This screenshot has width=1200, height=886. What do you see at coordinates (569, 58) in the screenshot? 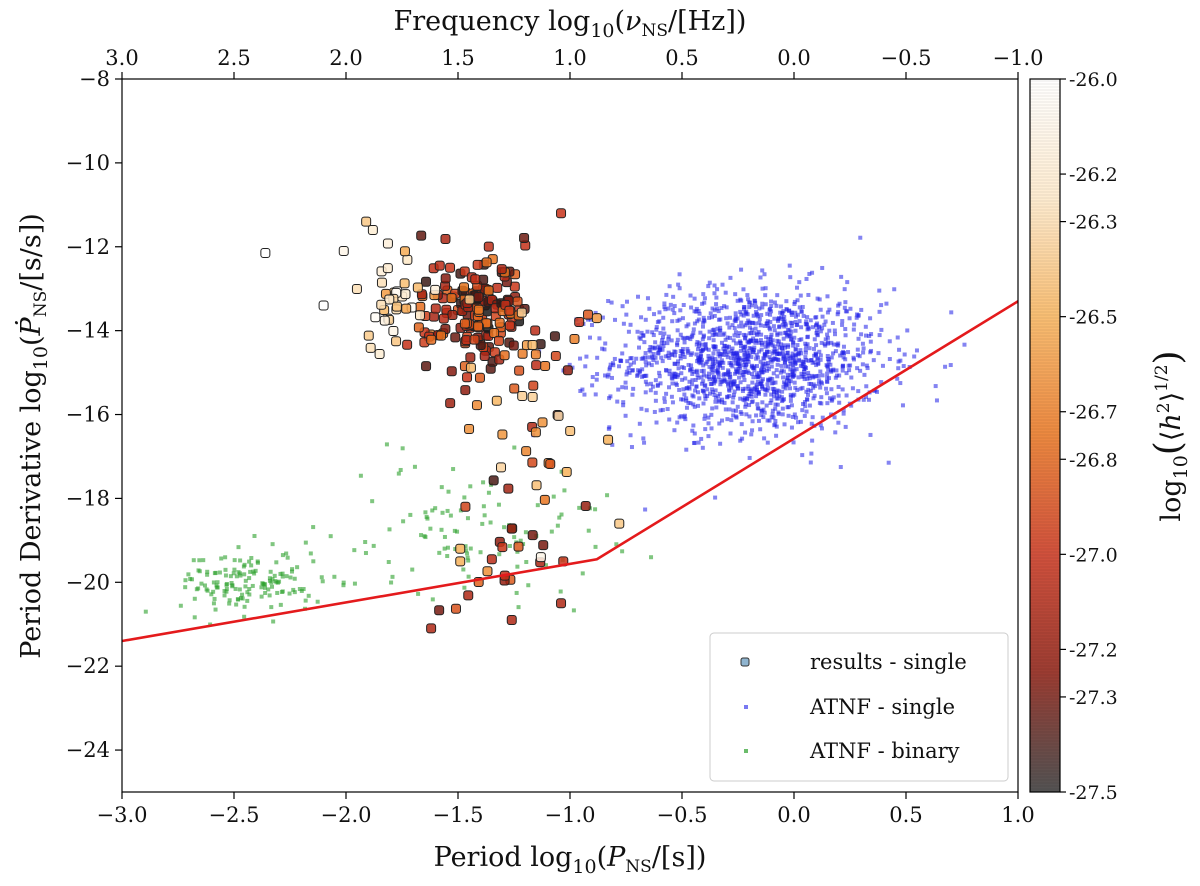
I see `top-x-tick-label: 1.0` at bounding box center [569, 58].